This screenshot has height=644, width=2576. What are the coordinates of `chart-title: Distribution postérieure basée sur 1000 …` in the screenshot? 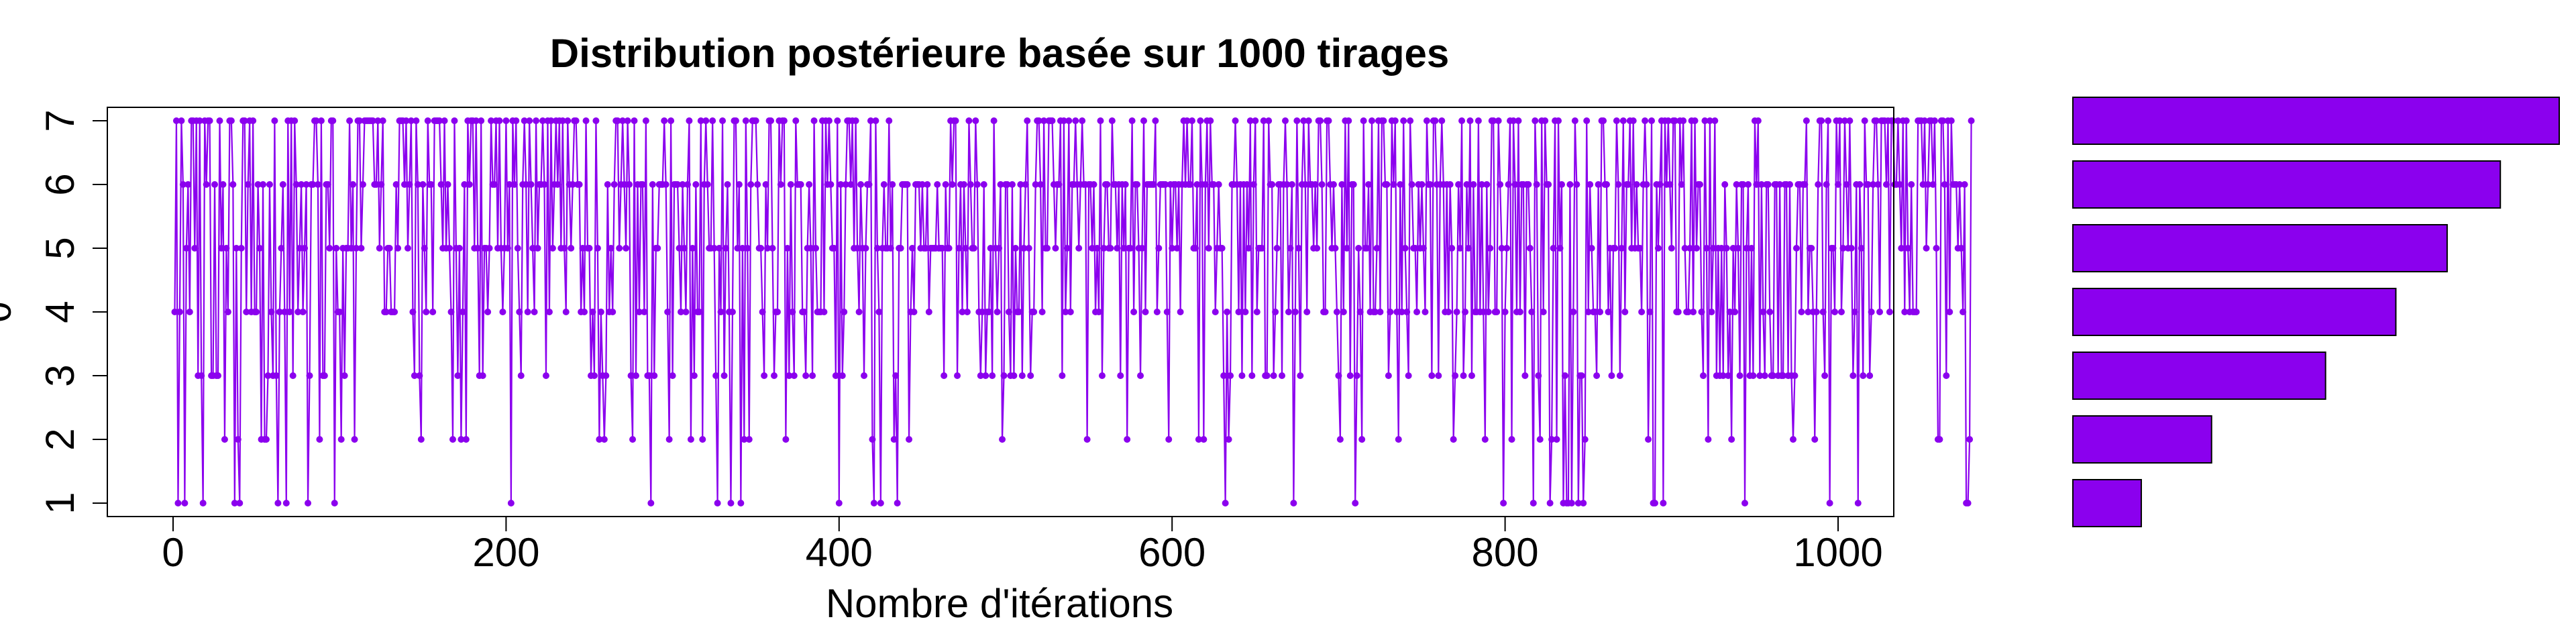 It's located at (999, 53).